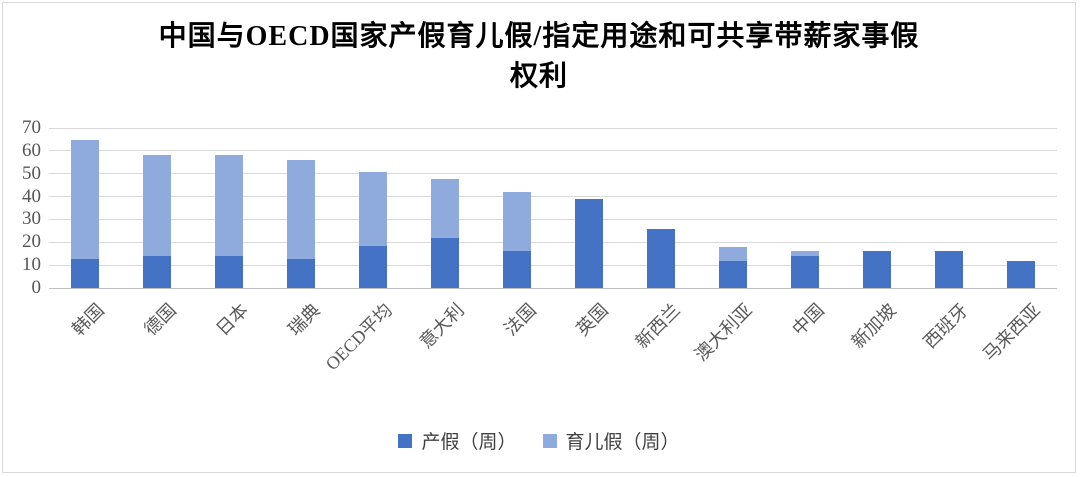 This screenshot has height=477, width=1080. Describe the element at coordinates (85, 273) in the screenshot. I see `bar-segment-maternity-韩国` at that location.